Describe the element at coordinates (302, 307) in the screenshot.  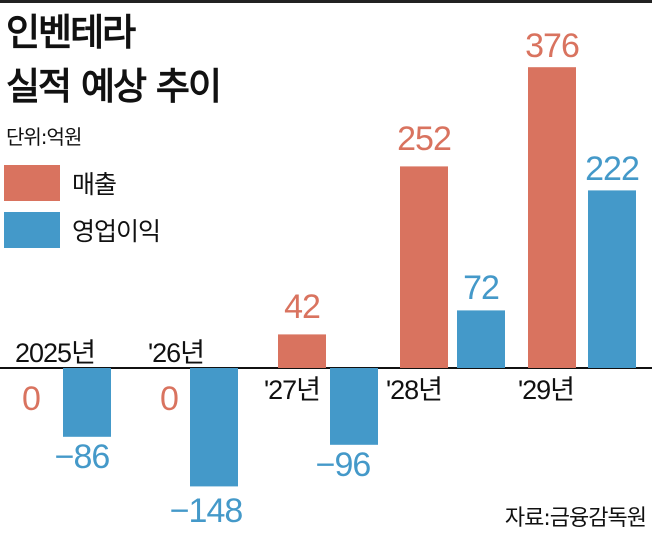
I see `data-label-sales: 42` at that location.